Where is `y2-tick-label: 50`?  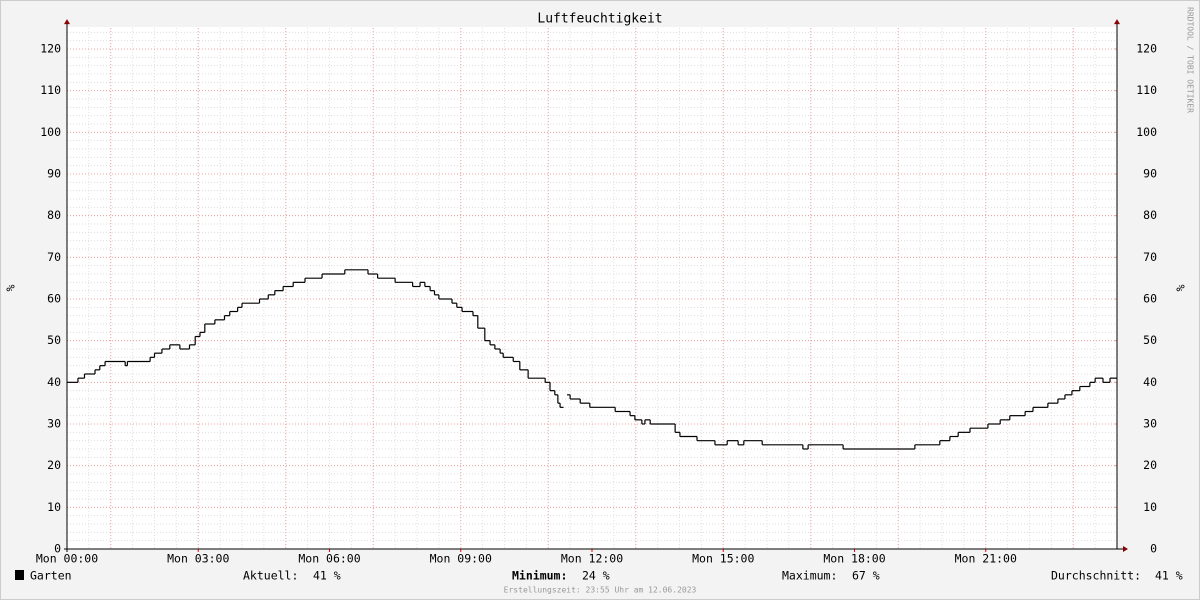 y2-tick-label: 50 is located at coordinates (1150, 340).